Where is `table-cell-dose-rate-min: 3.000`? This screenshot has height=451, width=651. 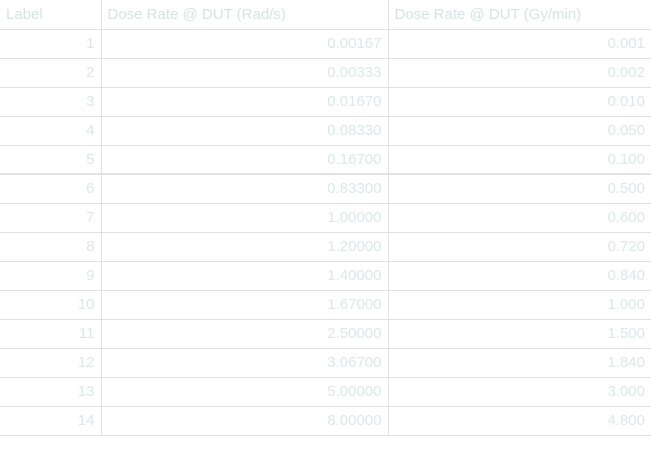 table-cell-dose-rate-min: 3.000 is located at coordinates (519, 391).